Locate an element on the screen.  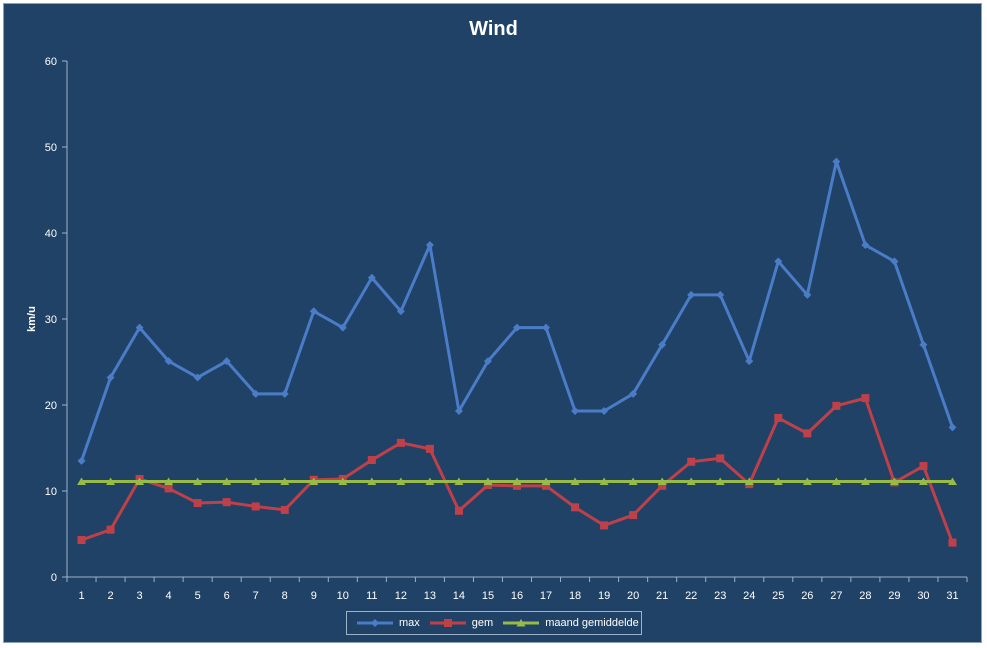
x-tick-label: 20 is located at coordinates (633, 596).